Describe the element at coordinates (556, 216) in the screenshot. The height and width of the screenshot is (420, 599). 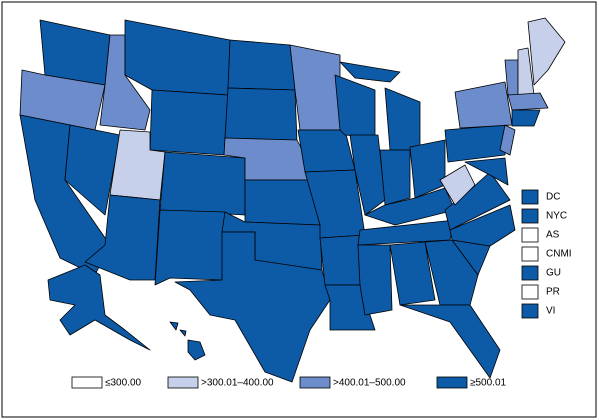
I see `territory-label: NYC` at that location.